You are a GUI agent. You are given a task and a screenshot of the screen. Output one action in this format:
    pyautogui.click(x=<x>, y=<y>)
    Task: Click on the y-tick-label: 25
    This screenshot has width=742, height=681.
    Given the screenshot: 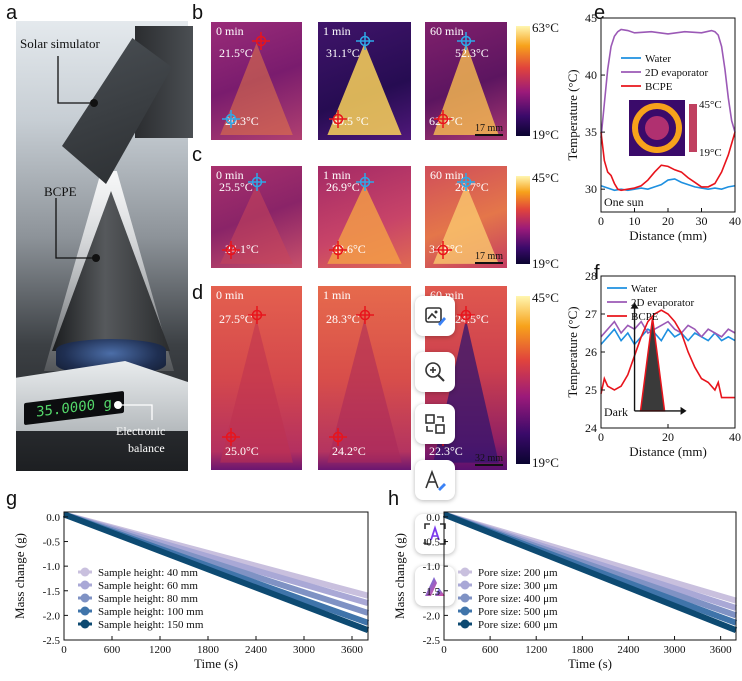 What is the action you would take?
    pyautogui.click(x=591, y=390)
    